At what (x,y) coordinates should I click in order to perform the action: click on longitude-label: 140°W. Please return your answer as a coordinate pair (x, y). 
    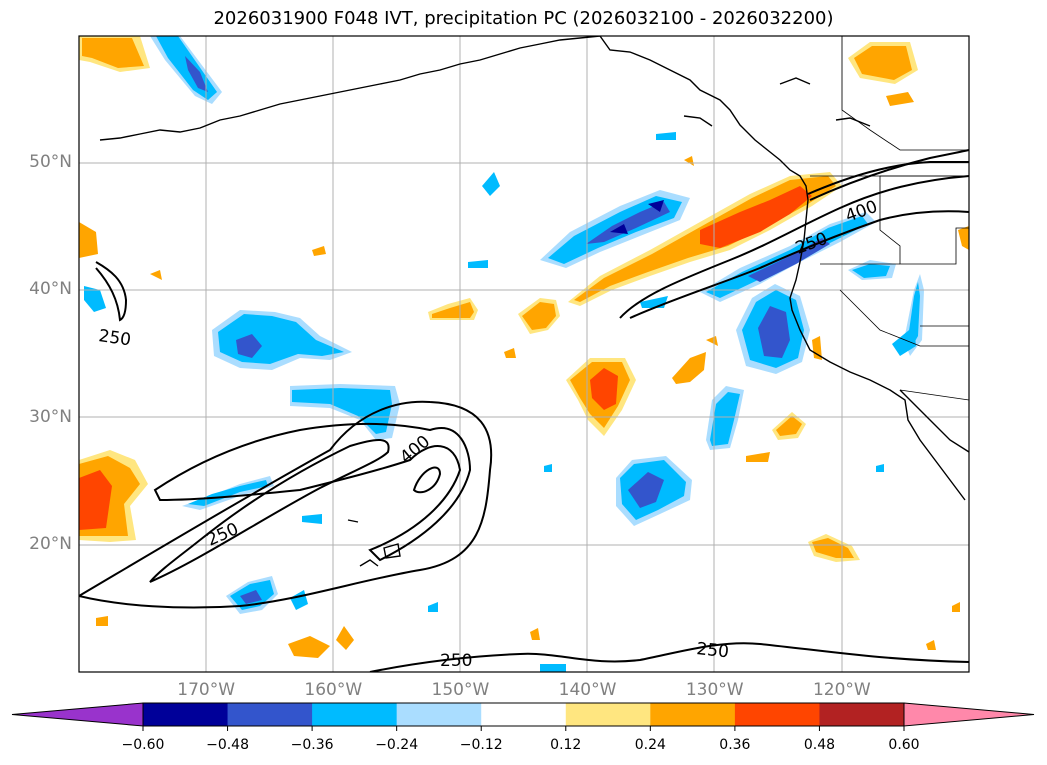
    Looking at the image, I should click on (587, 690).